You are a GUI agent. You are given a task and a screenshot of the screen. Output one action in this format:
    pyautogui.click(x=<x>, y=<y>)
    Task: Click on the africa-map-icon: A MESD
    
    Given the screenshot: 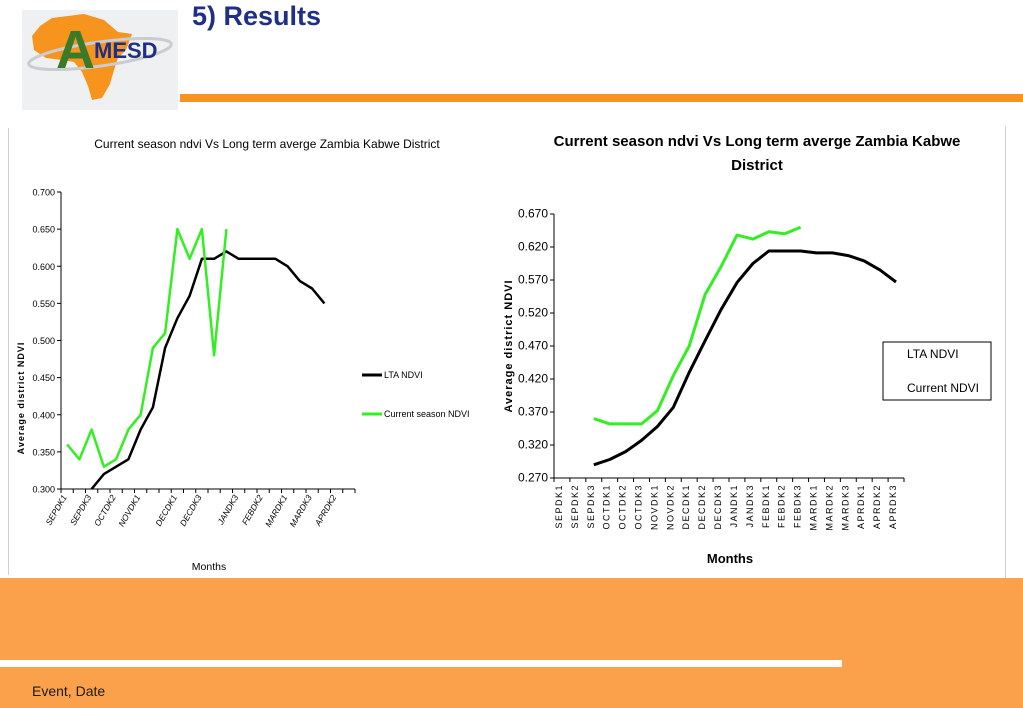 What is the action you would take?
    pyautogui.click(x=100, y=57)
    